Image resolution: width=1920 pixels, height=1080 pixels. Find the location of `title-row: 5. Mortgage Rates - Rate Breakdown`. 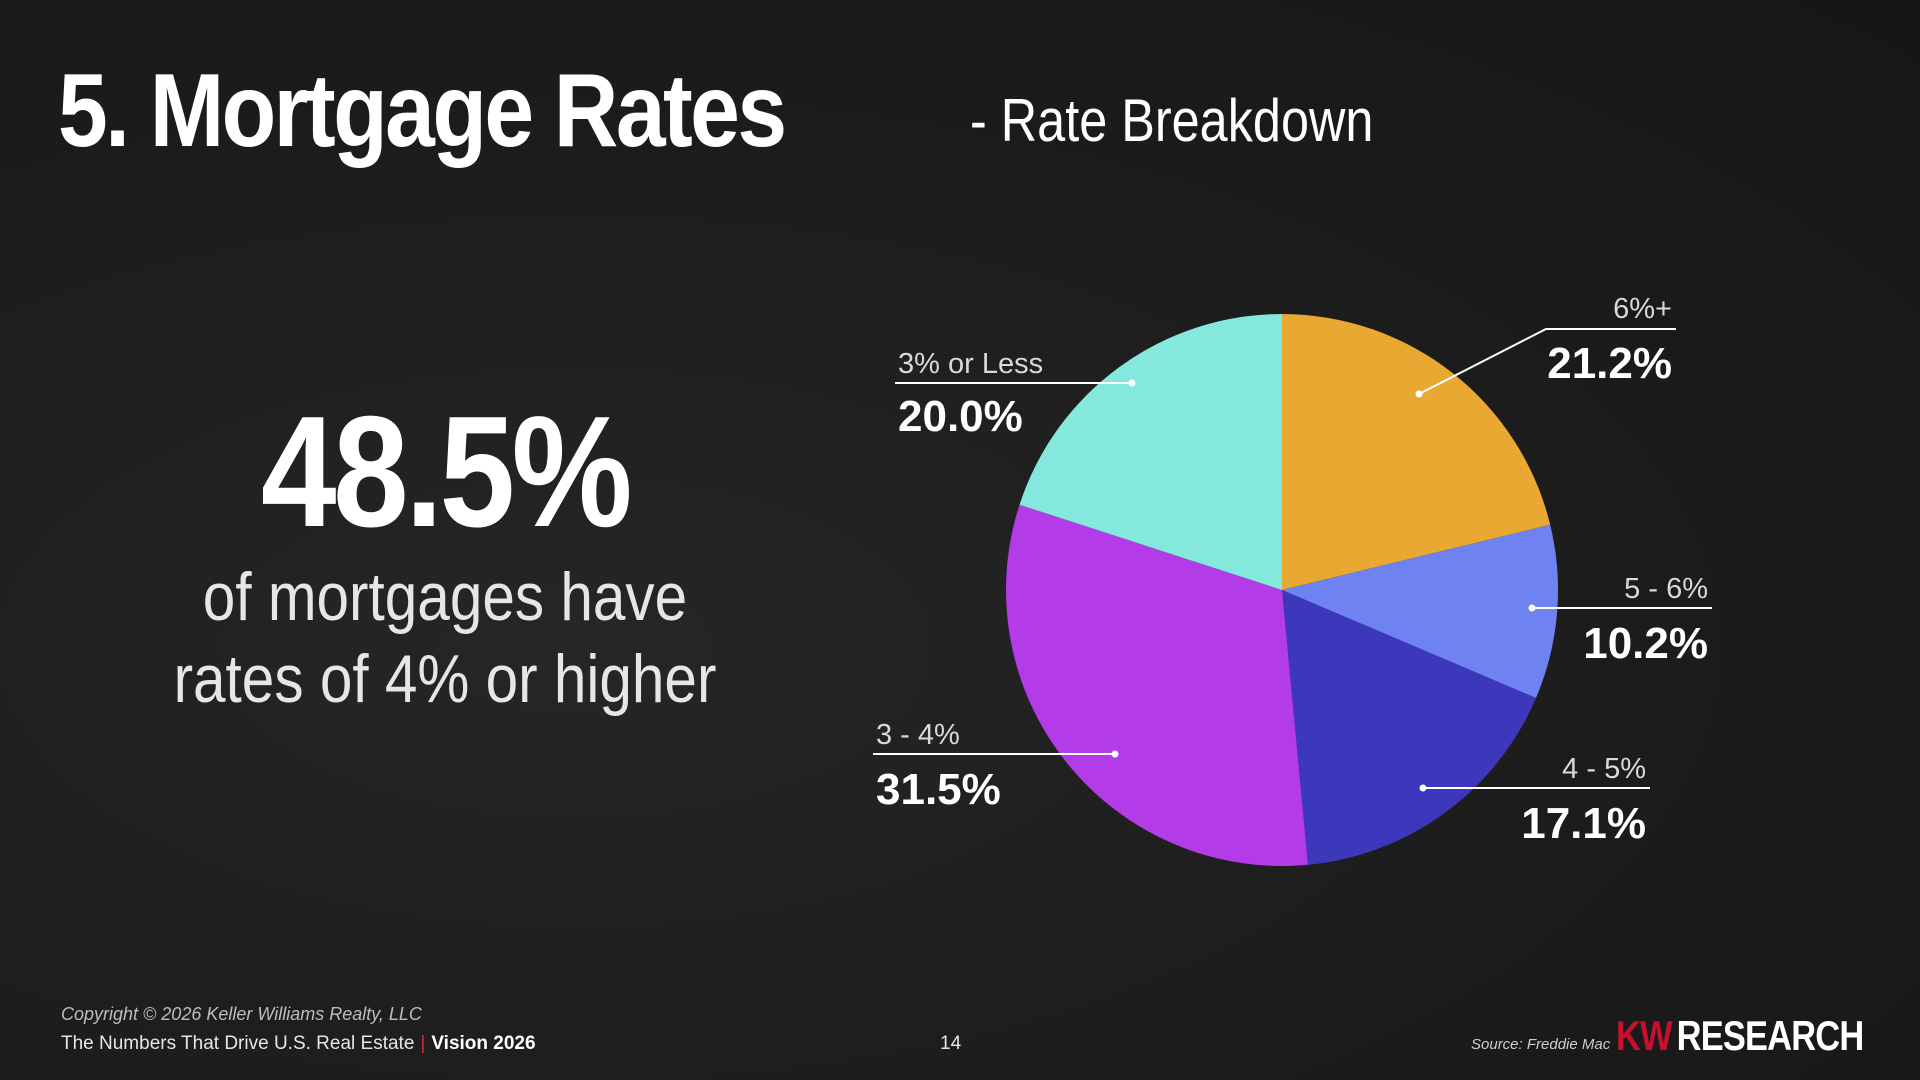

title-row: 5. Mortgage Rates - Rate Breakdown is located at coordinates (715, 111).